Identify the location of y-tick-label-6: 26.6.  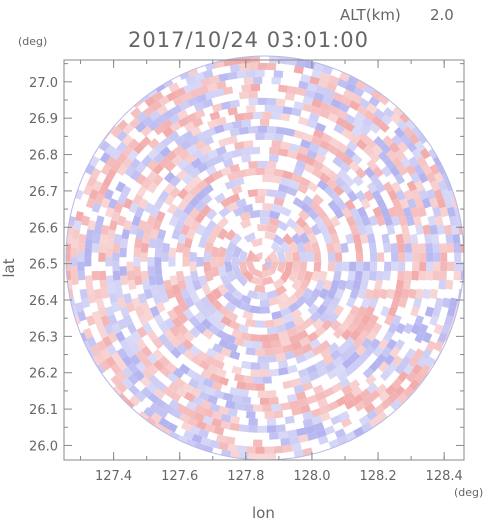
(43, 228).